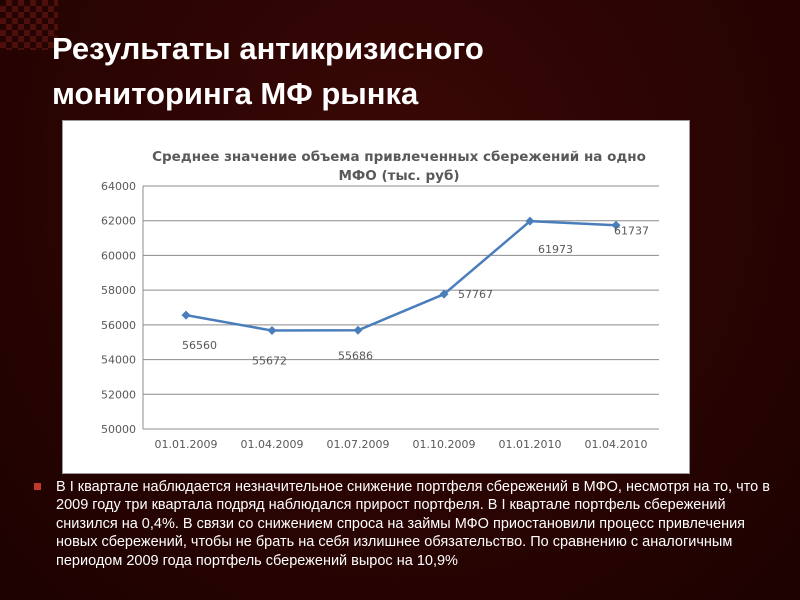 This screenshot has height=600, width=800. Describe the element at coordinates (118, 360) in the screenshot. I see `y-tick-label: 54000` at that location.